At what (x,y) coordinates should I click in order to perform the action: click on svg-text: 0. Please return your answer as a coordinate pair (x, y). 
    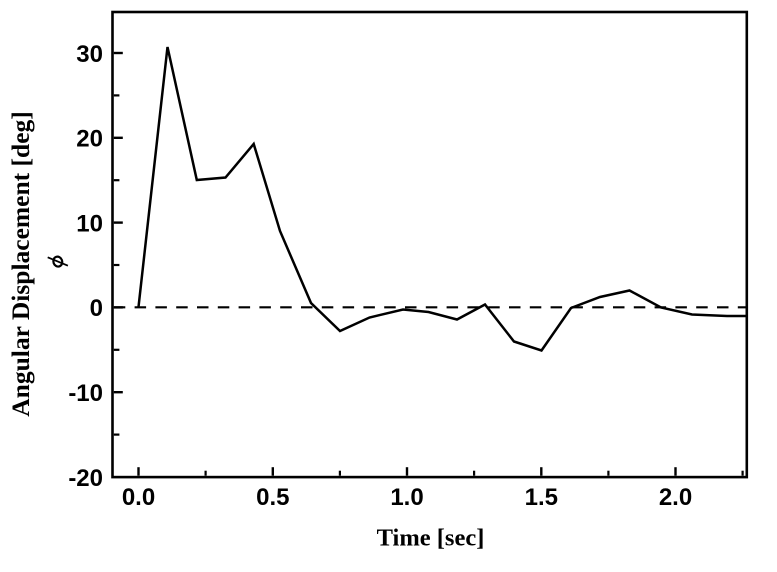
    Looking at the image, I should click on (96, 308).